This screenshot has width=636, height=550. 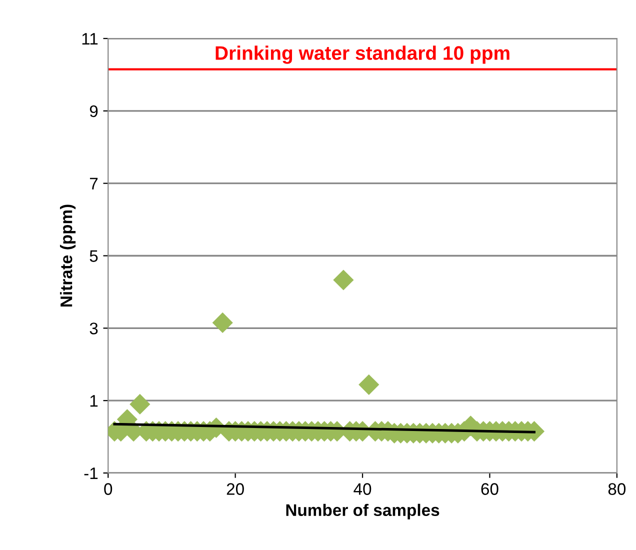 I want to click on x-tick-label: 40, so click(x=363, y=489).